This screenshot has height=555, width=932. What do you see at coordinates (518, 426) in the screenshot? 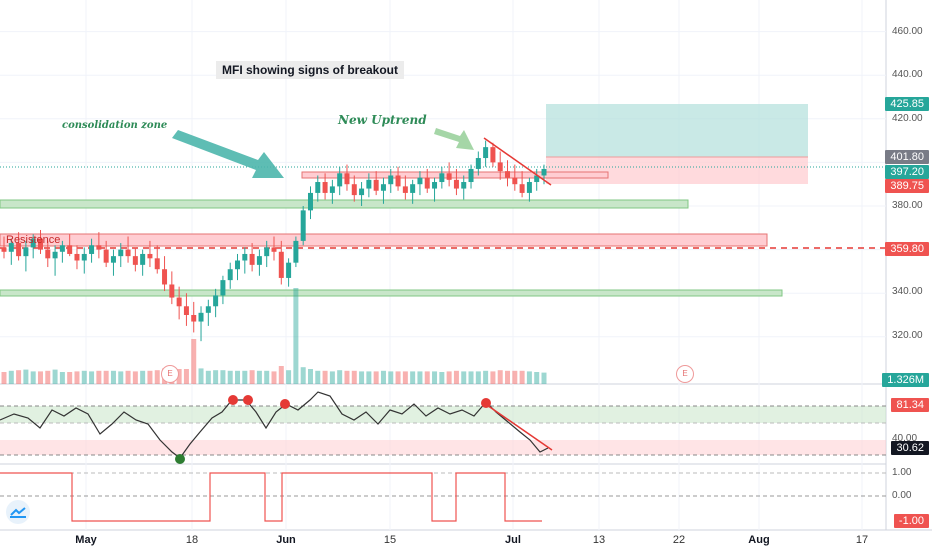
I see `mfi-trendline` at bounding box center [518, 426].